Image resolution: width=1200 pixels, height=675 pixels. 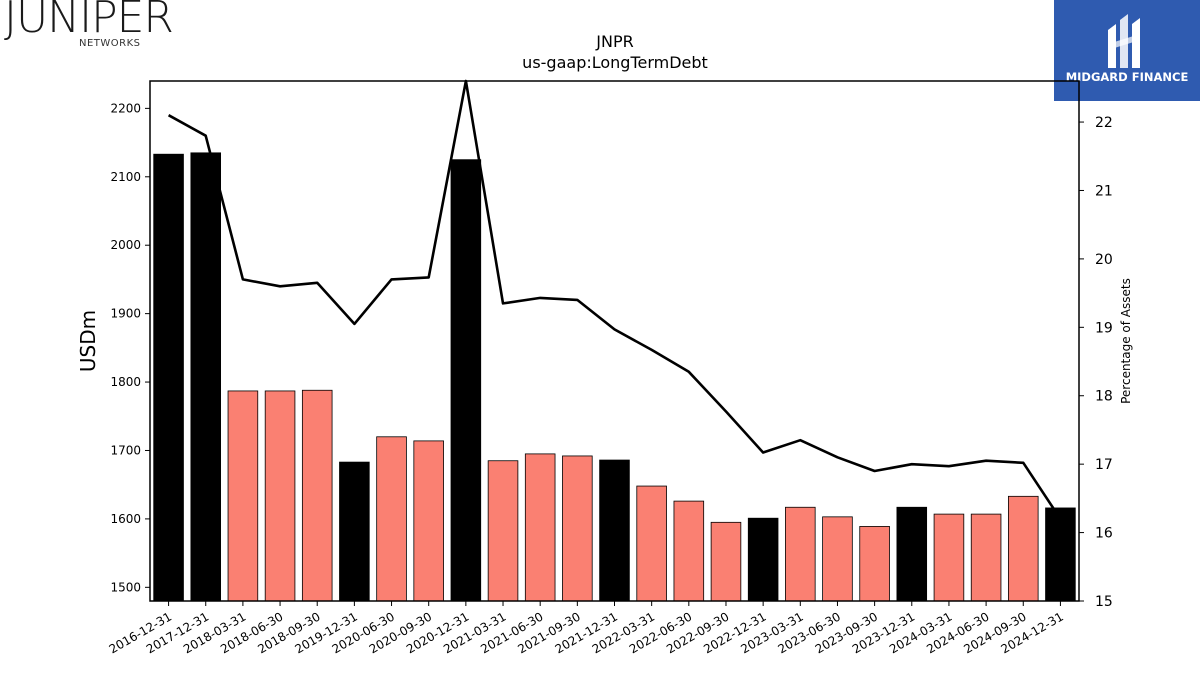 I want to click on y2-tick-label-21: 21, so click(x=1104, y=191).